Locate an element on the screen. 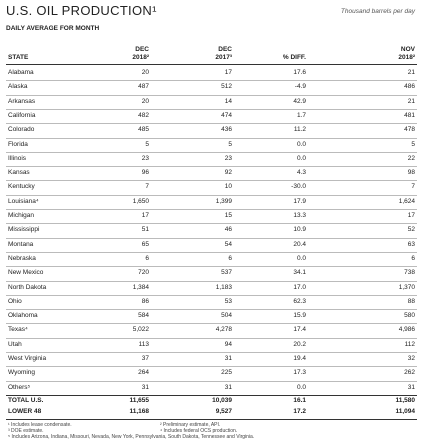 Image resolution: width=423 pixels, height=445 pixels. total-cell: 11,655 is located at coordinates (139, 400).